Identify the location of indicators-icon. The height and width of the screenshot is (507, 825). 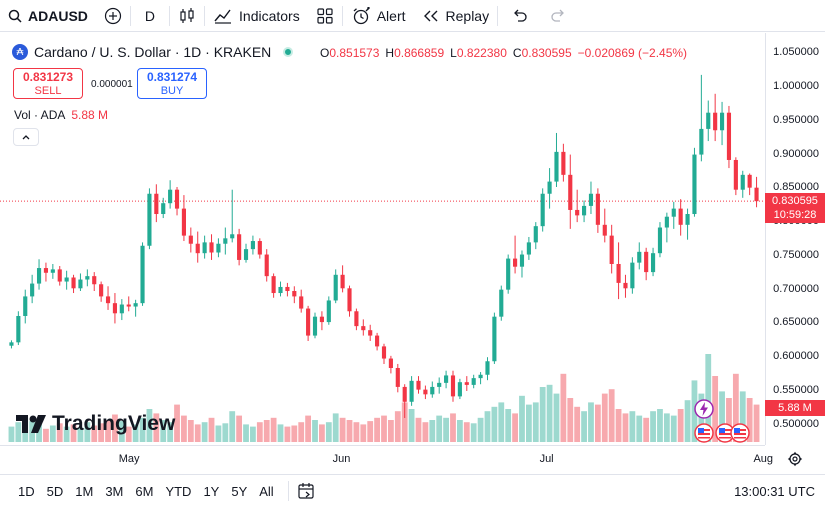
(223, 16).